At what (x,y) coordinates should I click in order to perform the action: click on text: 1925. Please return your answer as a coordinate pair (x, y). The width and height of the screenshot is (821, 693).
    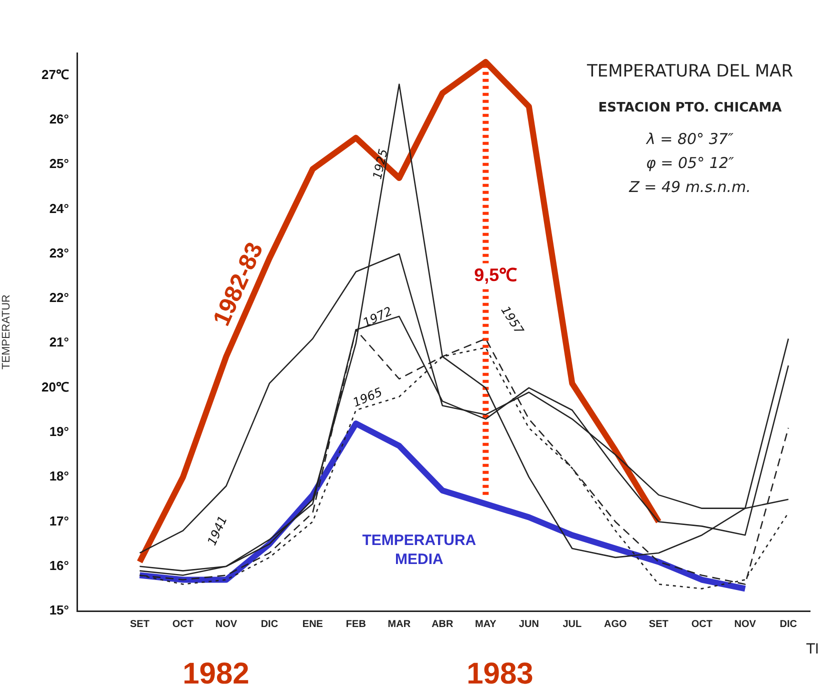
    Looking at the image, I should click on (380, 164).